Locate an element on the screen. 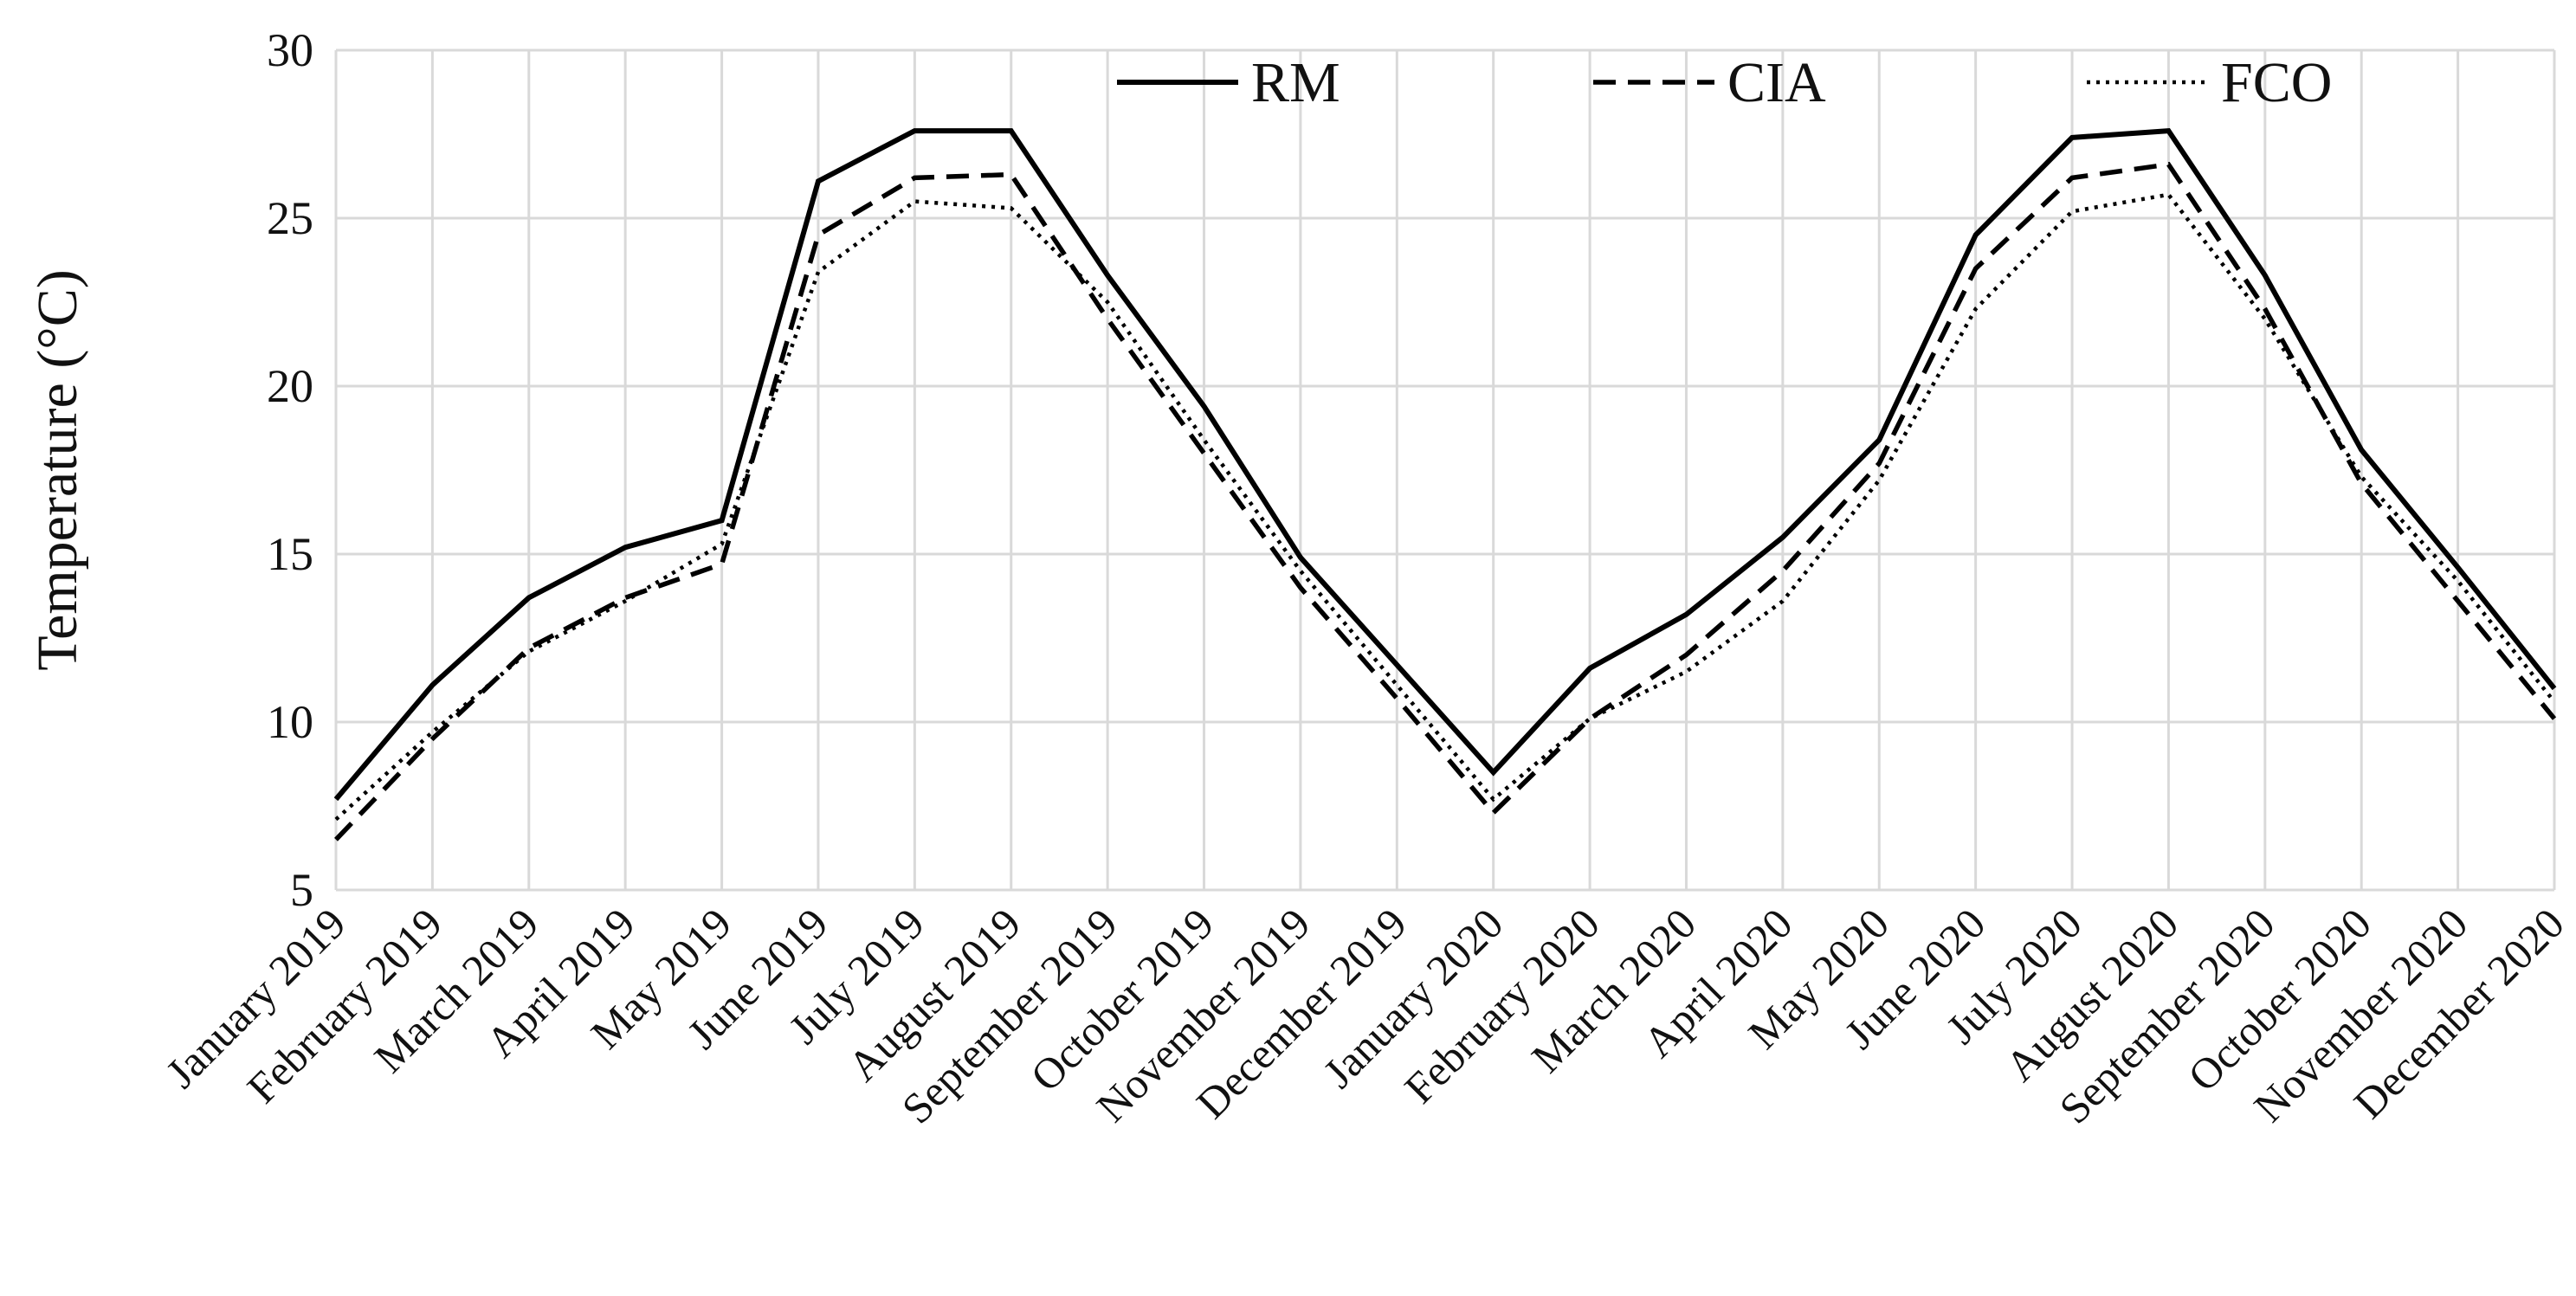 This screenshot has width=2576, height=1296. y-tick-label: 15 is located at coordinates (290, 554).